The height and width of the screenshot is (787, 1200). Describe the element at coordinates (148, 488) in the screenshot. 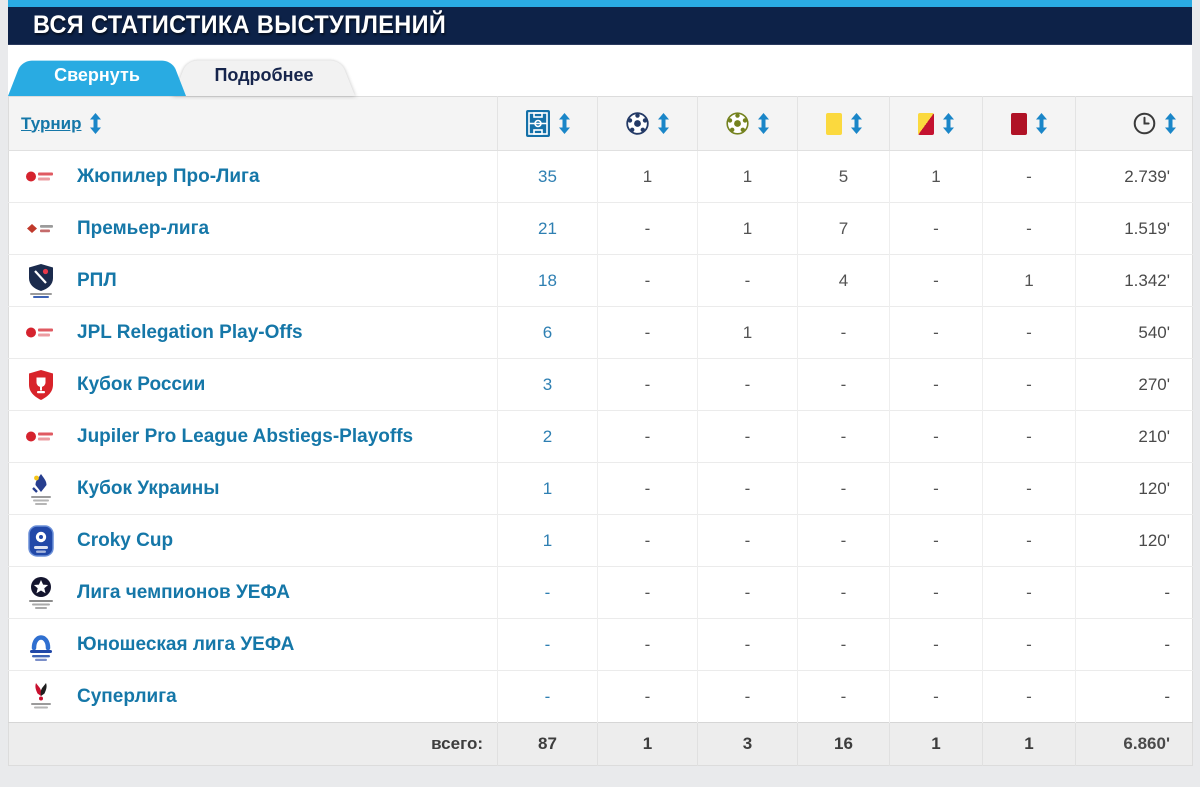

I see `tournament-link: Кубок Украины` at that location.